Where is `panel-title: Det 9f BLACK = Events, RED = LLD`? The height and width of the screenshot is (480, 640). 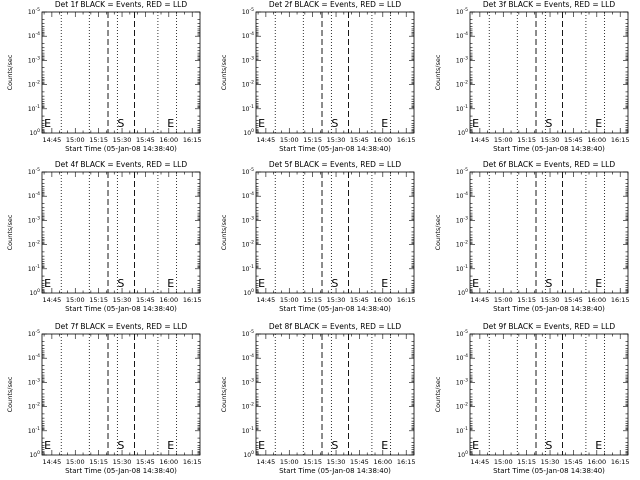
panel-title: Det 9f BLACK = Events, RED = LLD is located at coordinates (549, 326).